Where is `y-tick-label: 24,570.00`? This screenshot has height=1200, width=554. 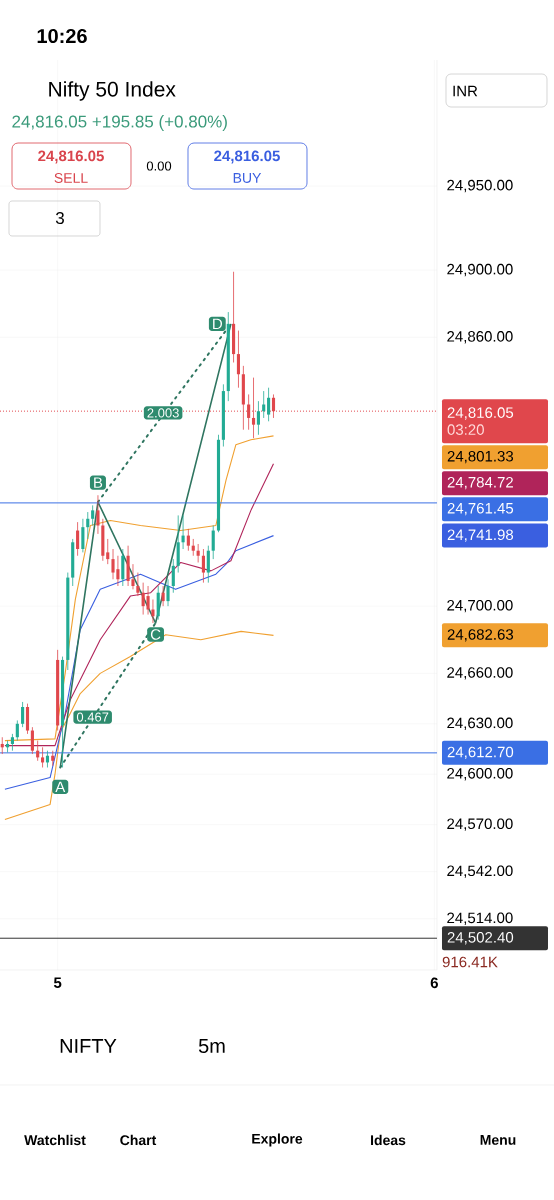
y-tick-label: 24,570.00 is located at coordinates (480, 824).